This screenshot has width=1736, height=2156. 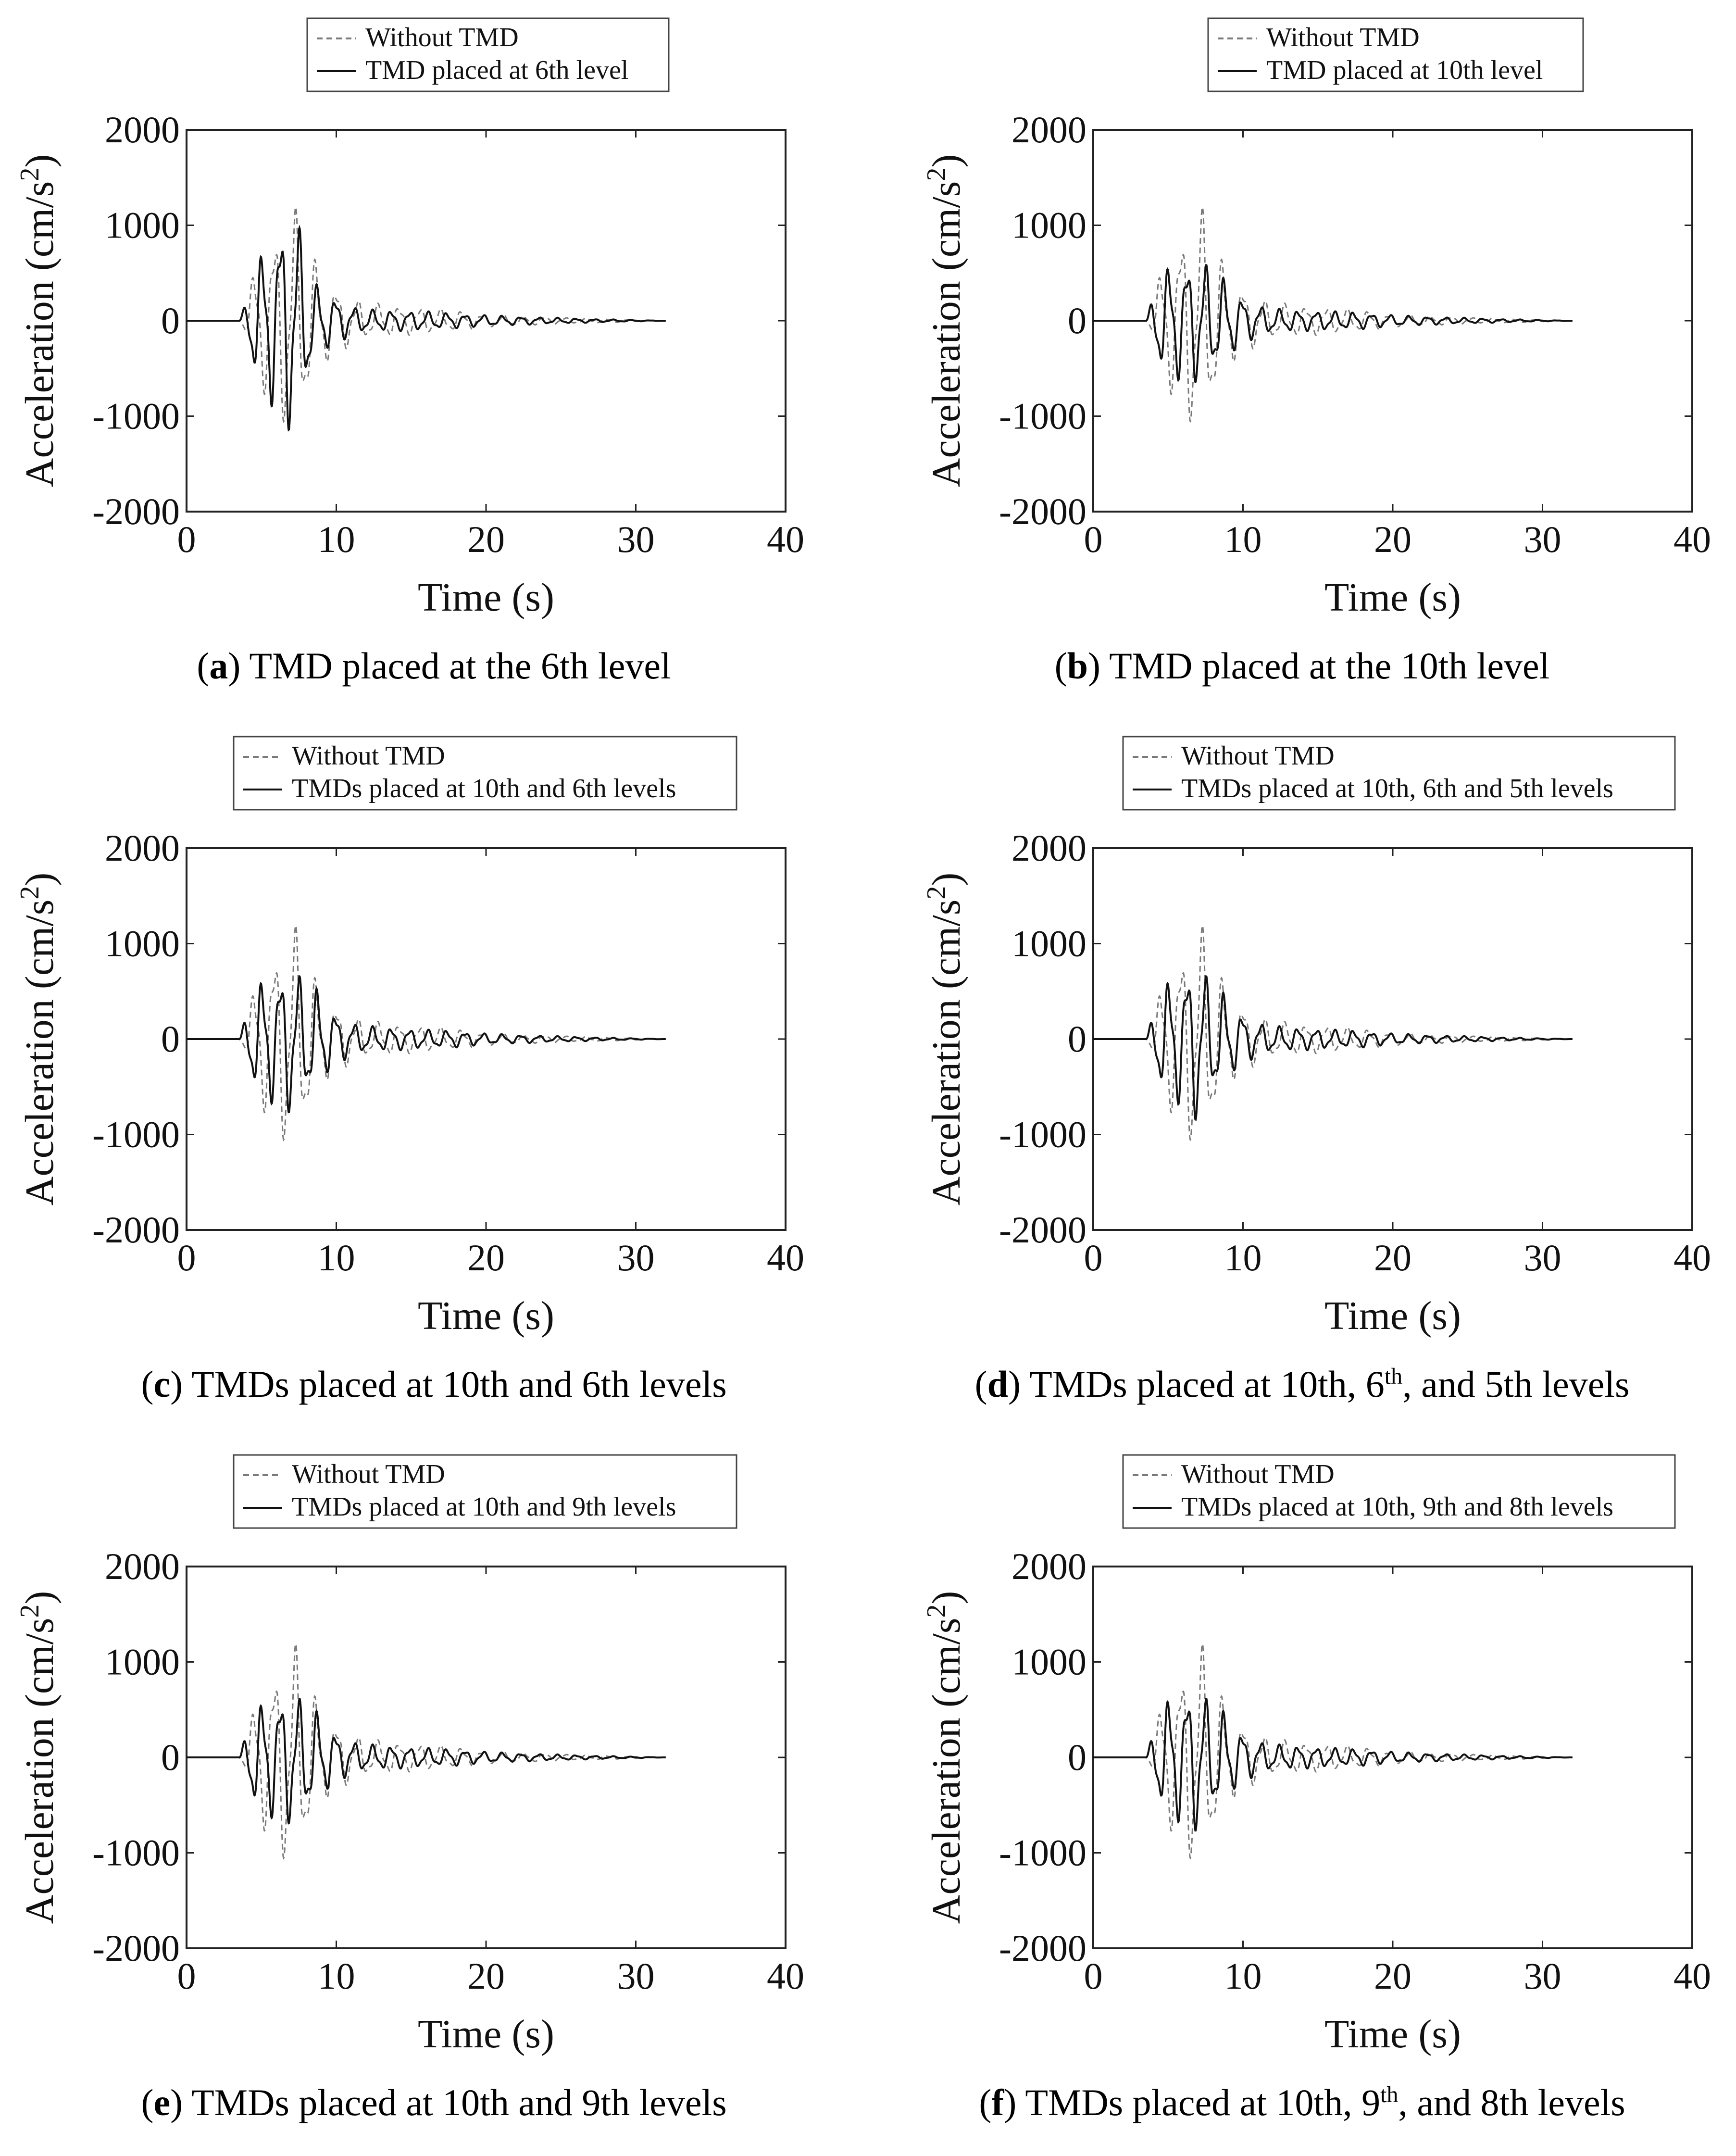 What do you see at coordinates (1404, 70) in the screenshot?
I see `legend-label-with: TMD placed at 10th level` at bounding box center [1404, 70].